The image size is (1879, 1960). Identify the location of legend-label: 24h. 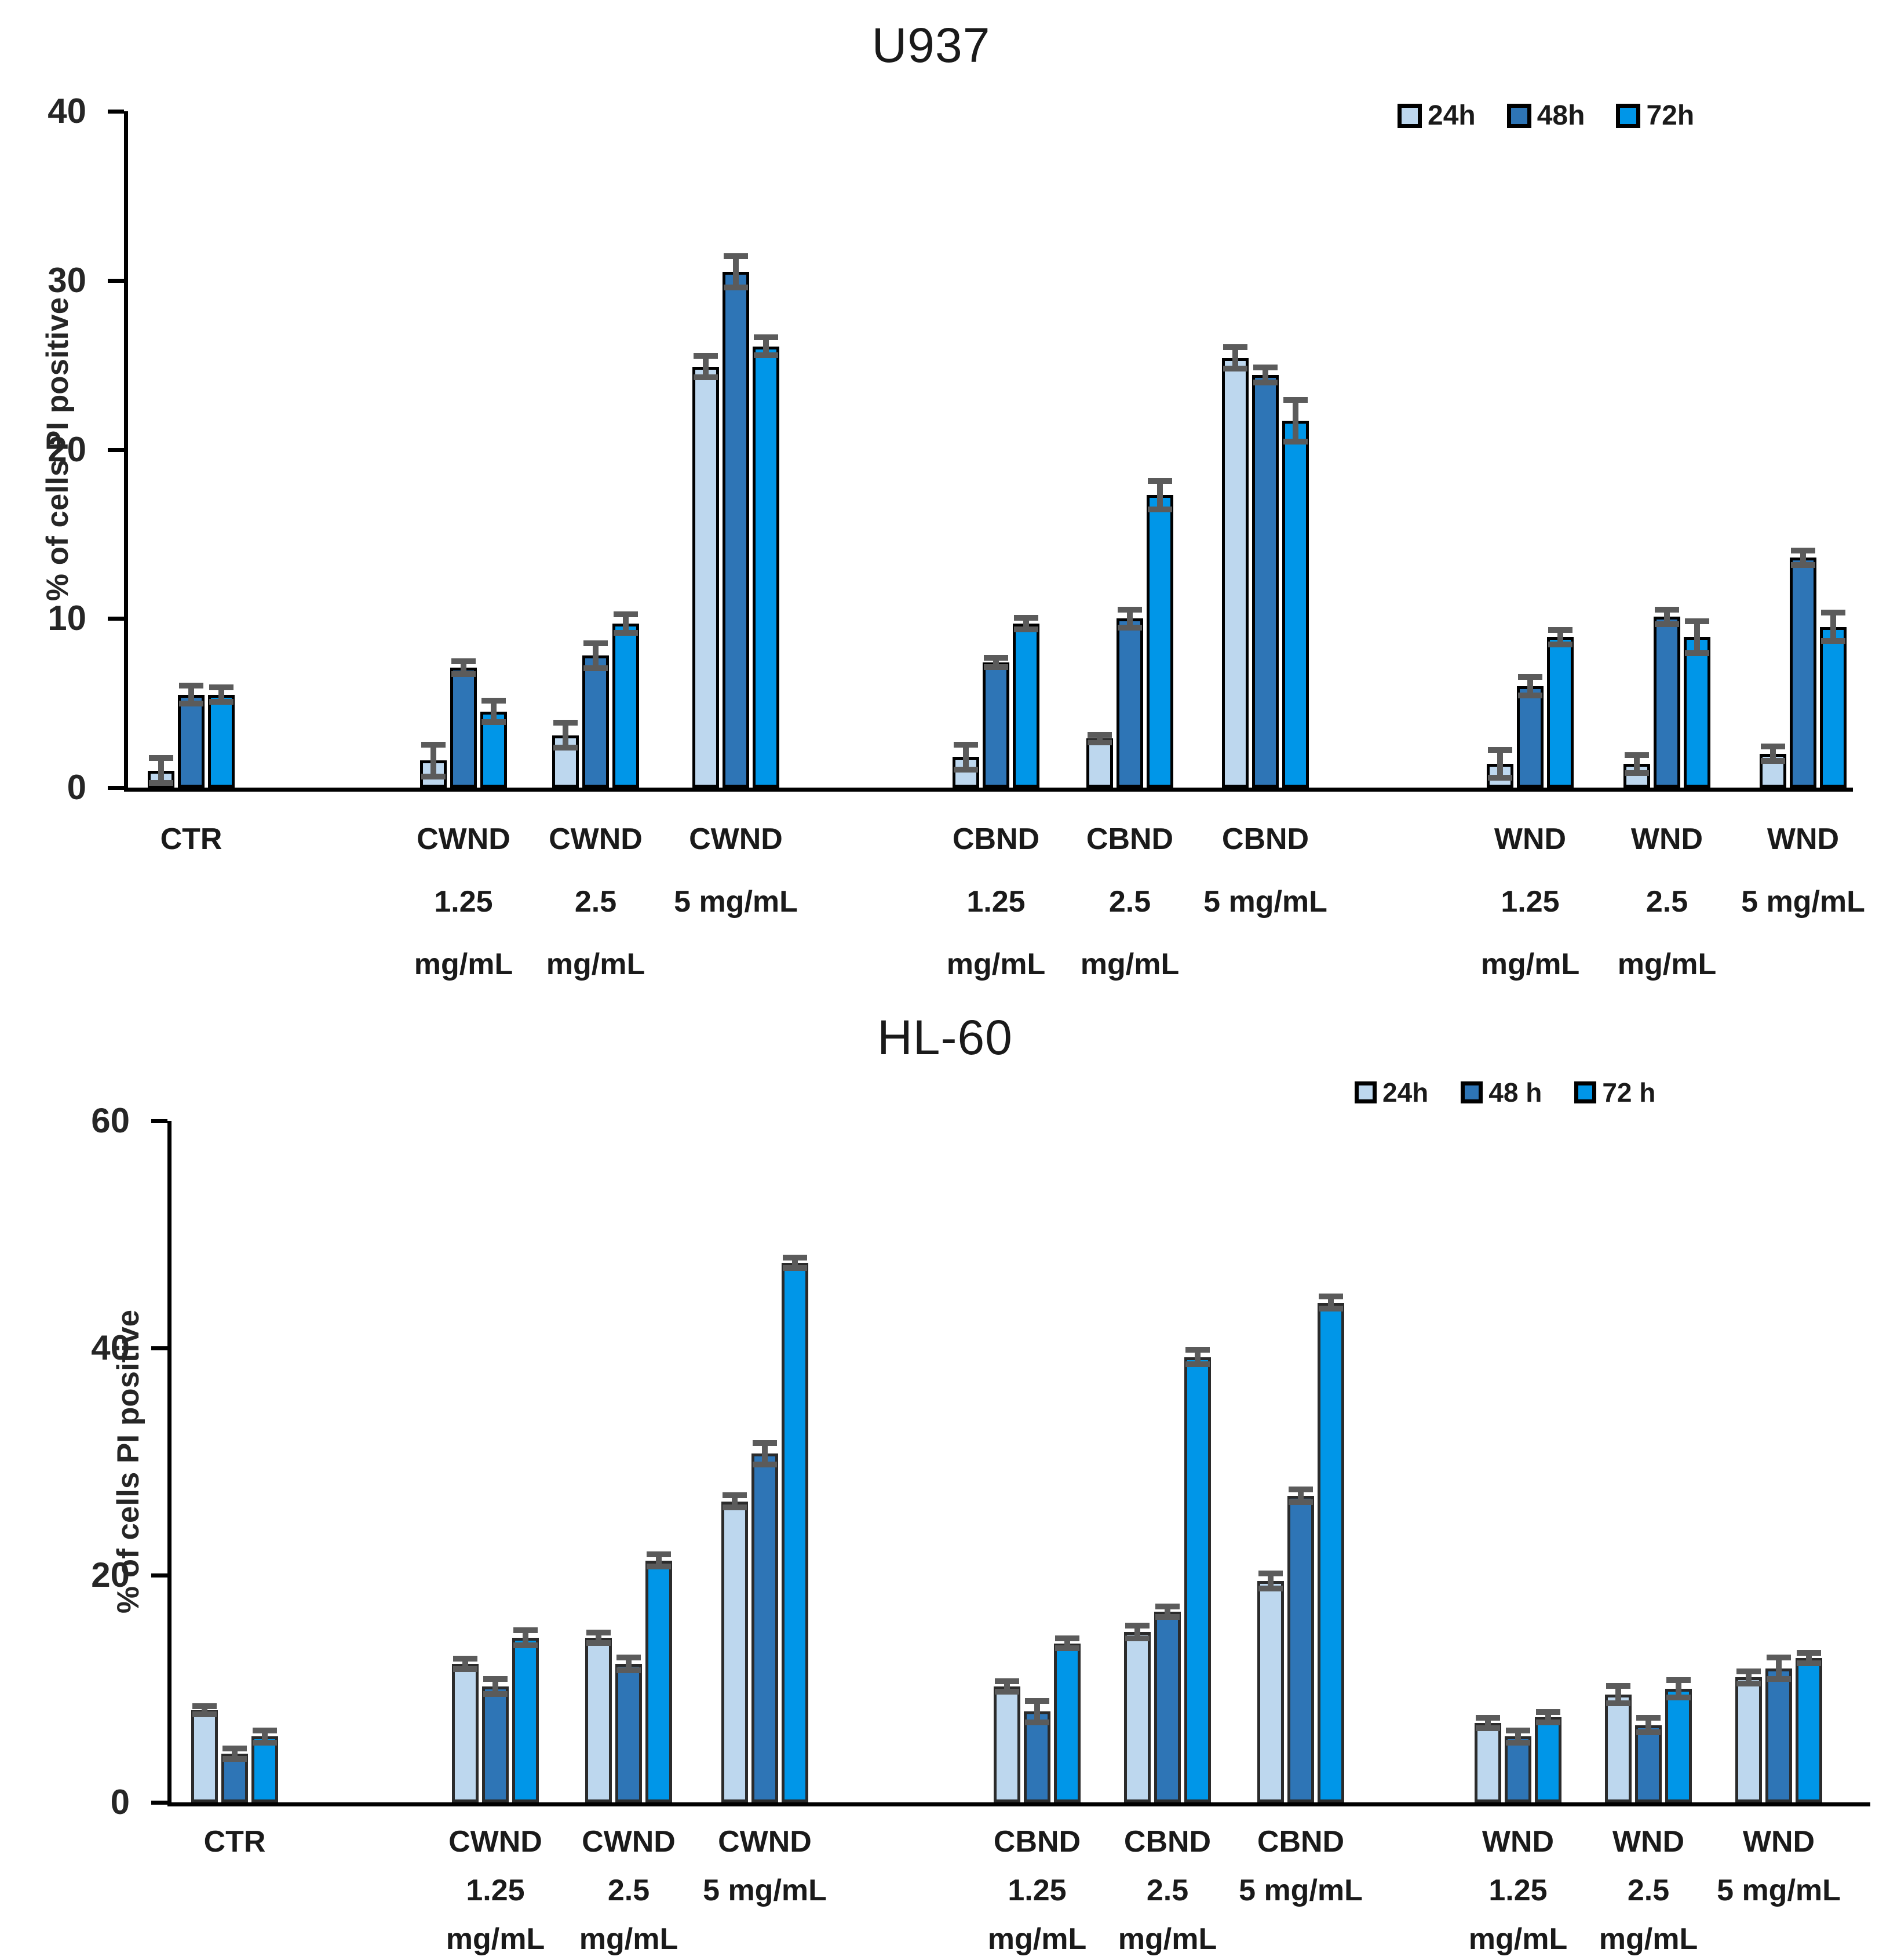
(1452, 115).